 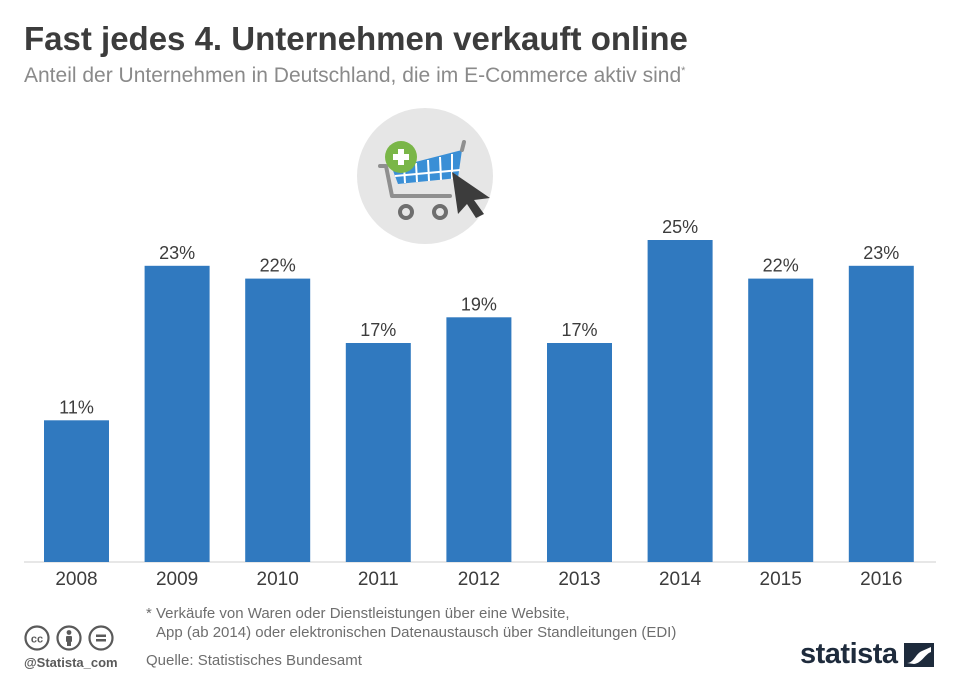 What do you see at coordinates (781, 420) in the screenshot?
I see `bar-2015` at bounding box center [781, 420].